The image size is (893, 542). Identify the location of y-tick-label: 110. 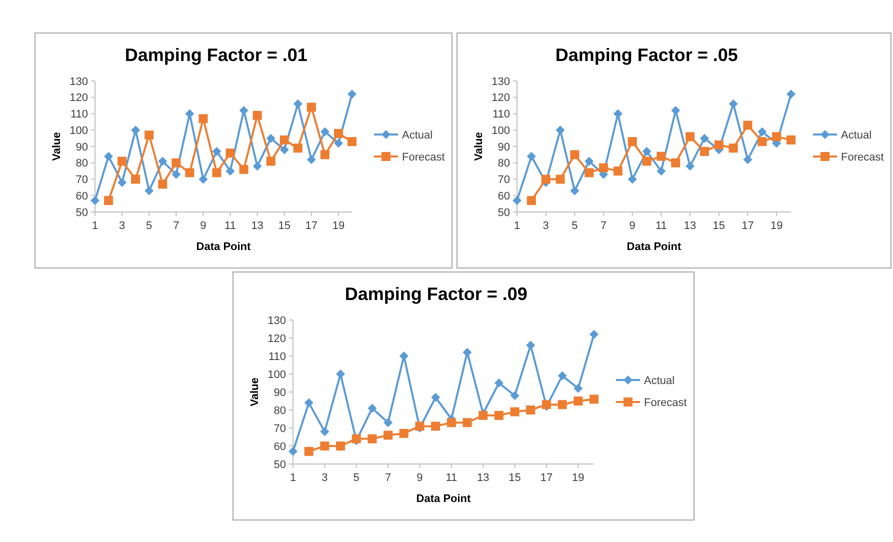
(277, 356).